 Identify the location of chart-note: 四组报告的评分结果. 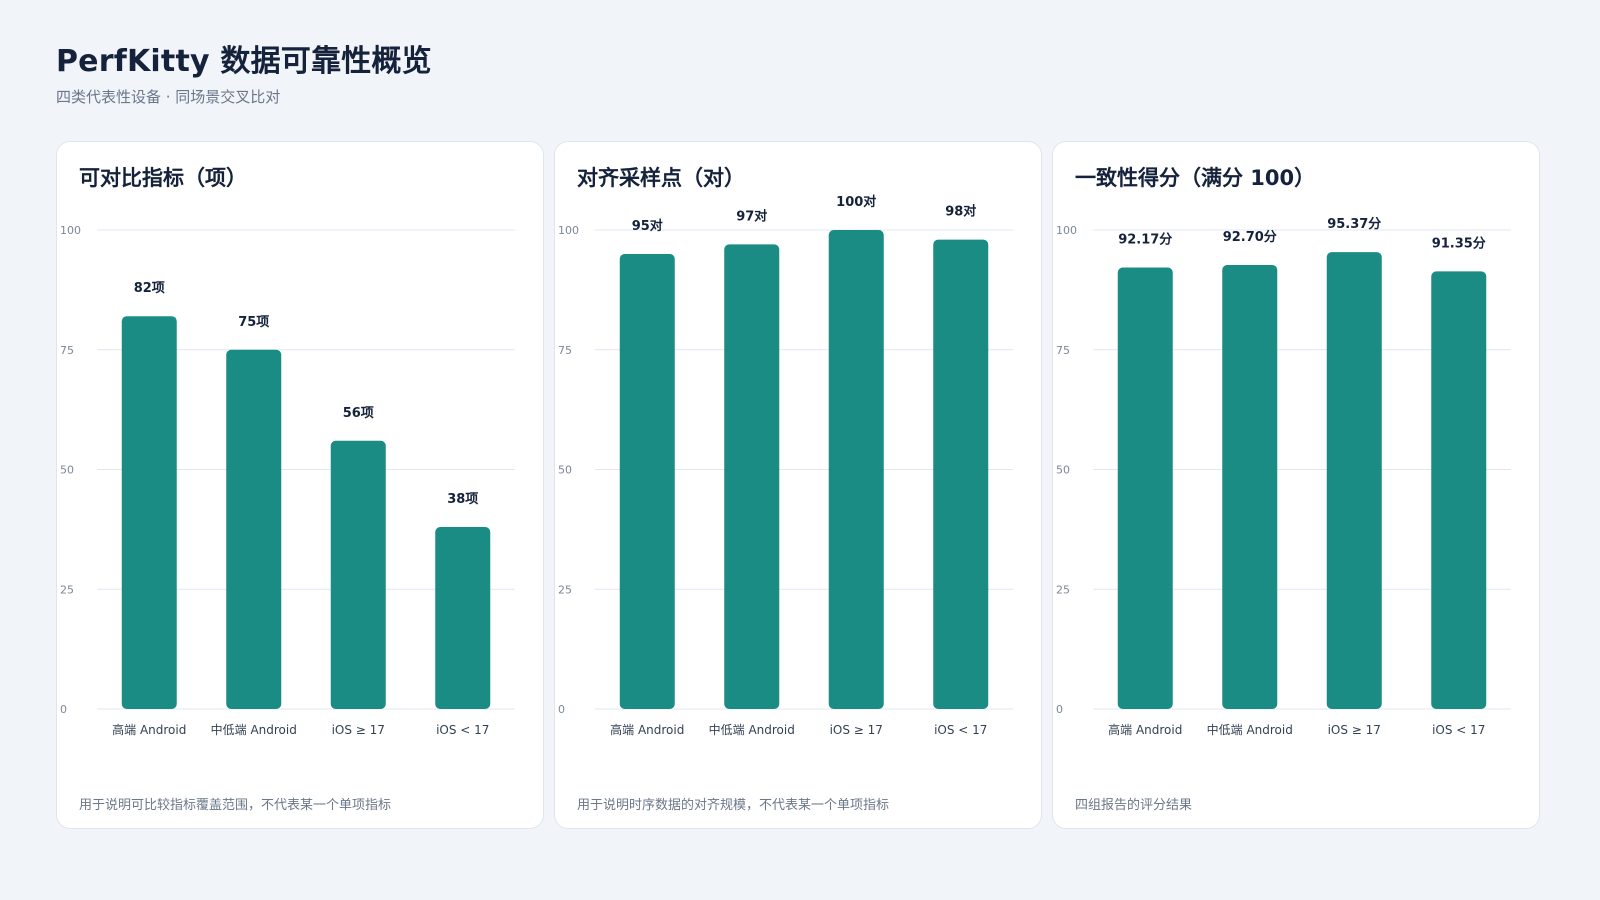
(1134, 805).